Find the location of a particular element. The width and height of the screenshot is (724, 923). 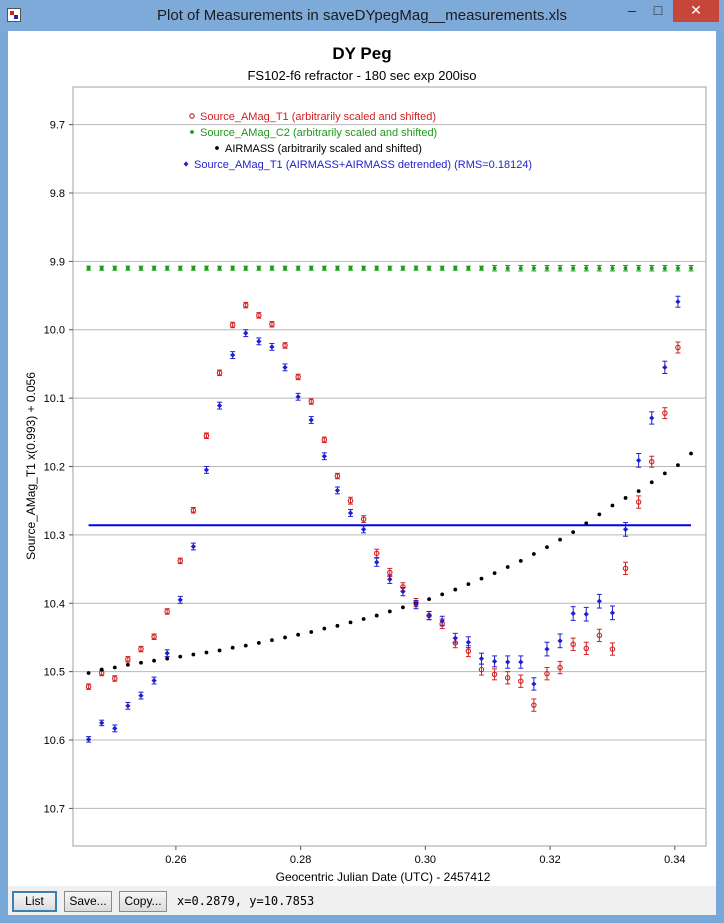

legend-marker is located at coordinates (217, 148).